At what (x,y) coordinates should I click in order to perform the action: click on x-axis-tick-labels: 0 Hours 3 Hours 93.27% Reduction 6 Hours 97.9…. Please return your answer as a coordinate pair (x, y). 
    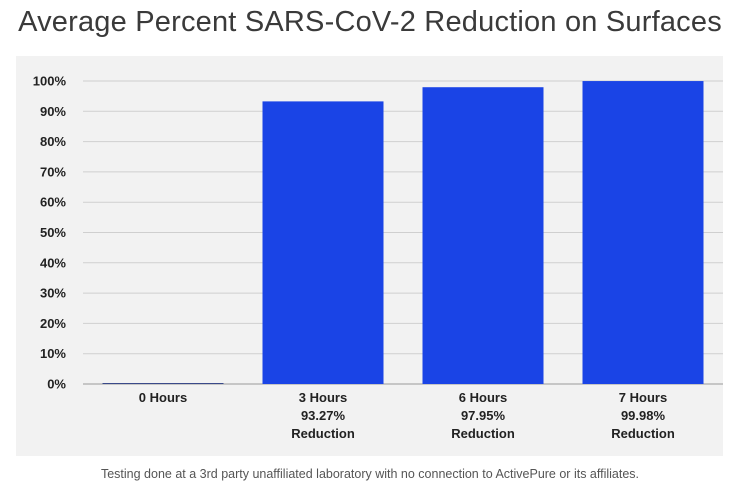
    Looking at the image, I should click on (407, 415).